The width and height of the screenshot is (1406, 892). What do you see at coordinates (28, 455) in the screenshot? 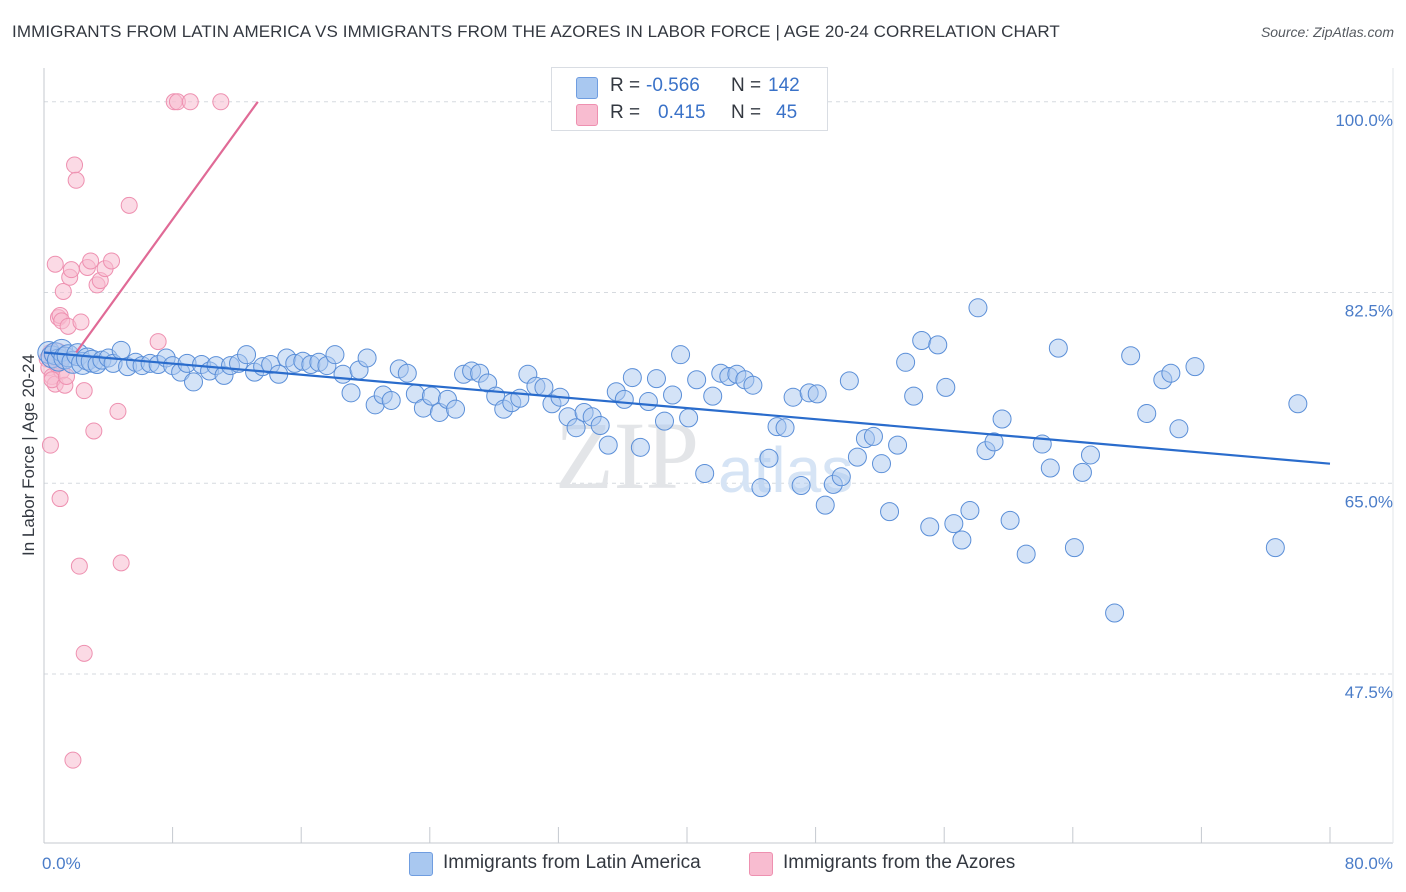
I see `y-axis-label: In Labor Force | Age 20-24` at bounding box center [28, 455].